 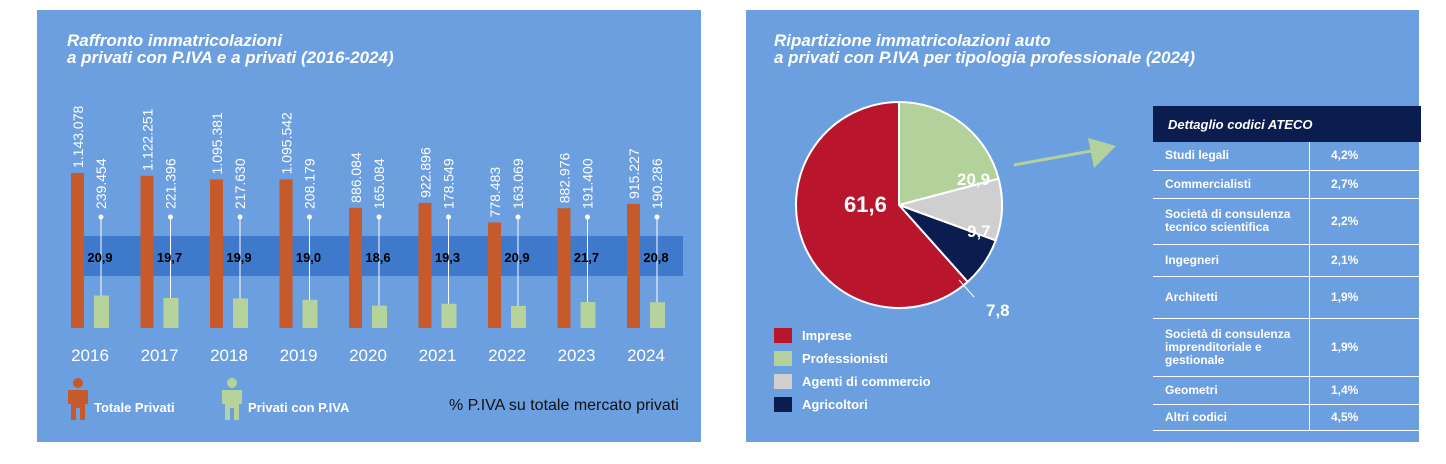 What do you see at coordinates (1231, 390) in the screenshot?
I see `ateco-name: Geometri` at bounding box center [1231, 390].